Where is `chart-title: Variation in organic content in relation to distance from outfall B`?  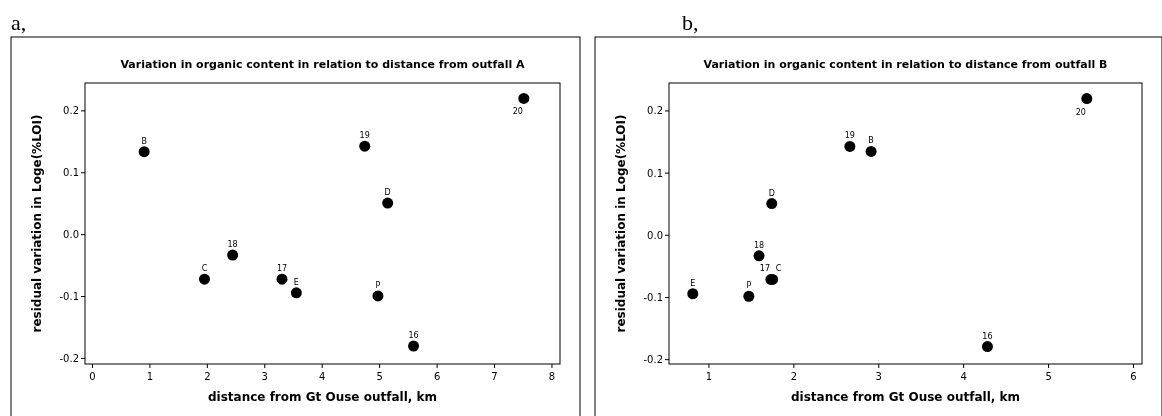 chart-title: Variation in organic content in relation to distance from outfall B is located at coordinates (905, 64).